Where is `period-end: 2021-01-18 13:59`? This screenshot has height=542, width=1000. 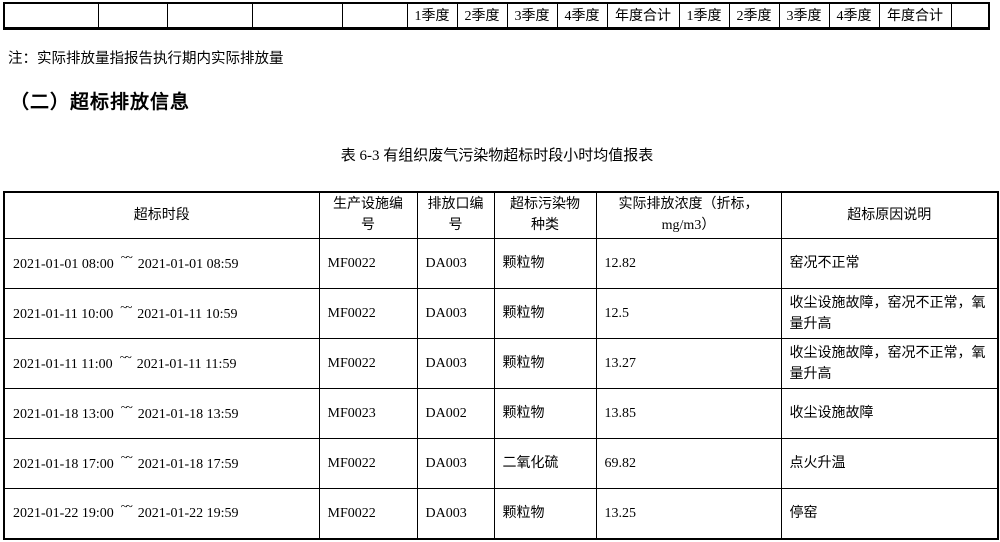
period-end: 2021-01-18 13:59 is located at coordinates (188, 414).